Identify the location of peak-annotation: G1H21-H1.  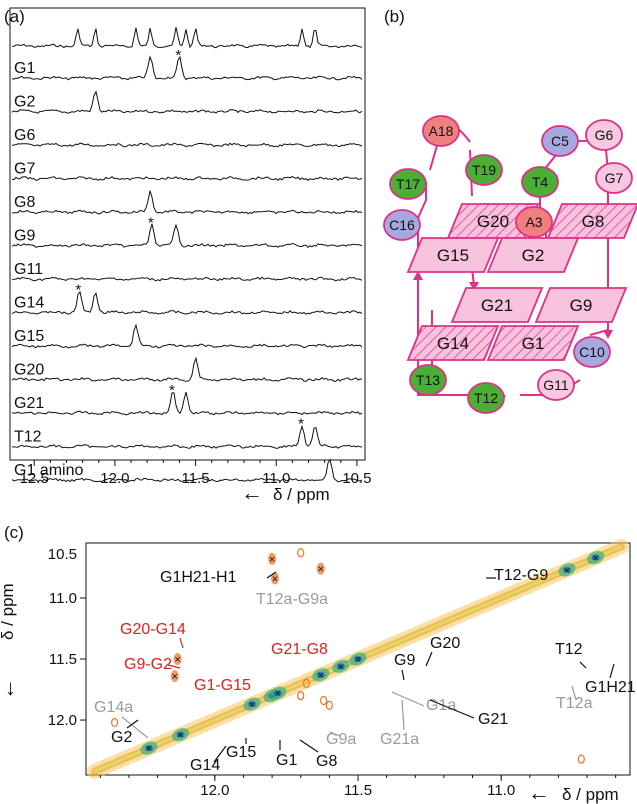
(198, 577).